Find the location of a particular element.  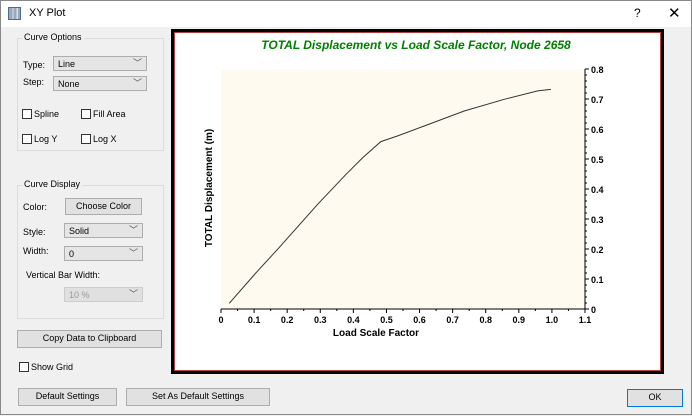

style-label: Style: is located at coordinates (34, 232).